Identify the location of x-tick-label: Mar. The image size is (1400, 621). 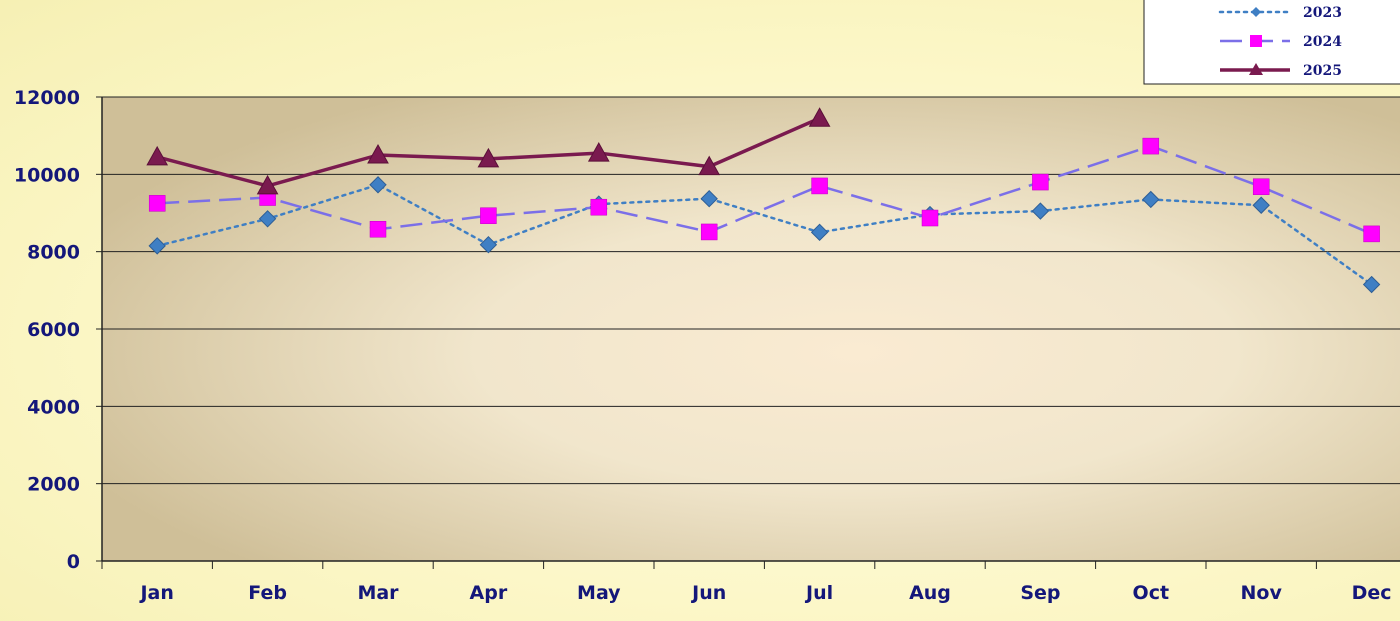
(378, 593).